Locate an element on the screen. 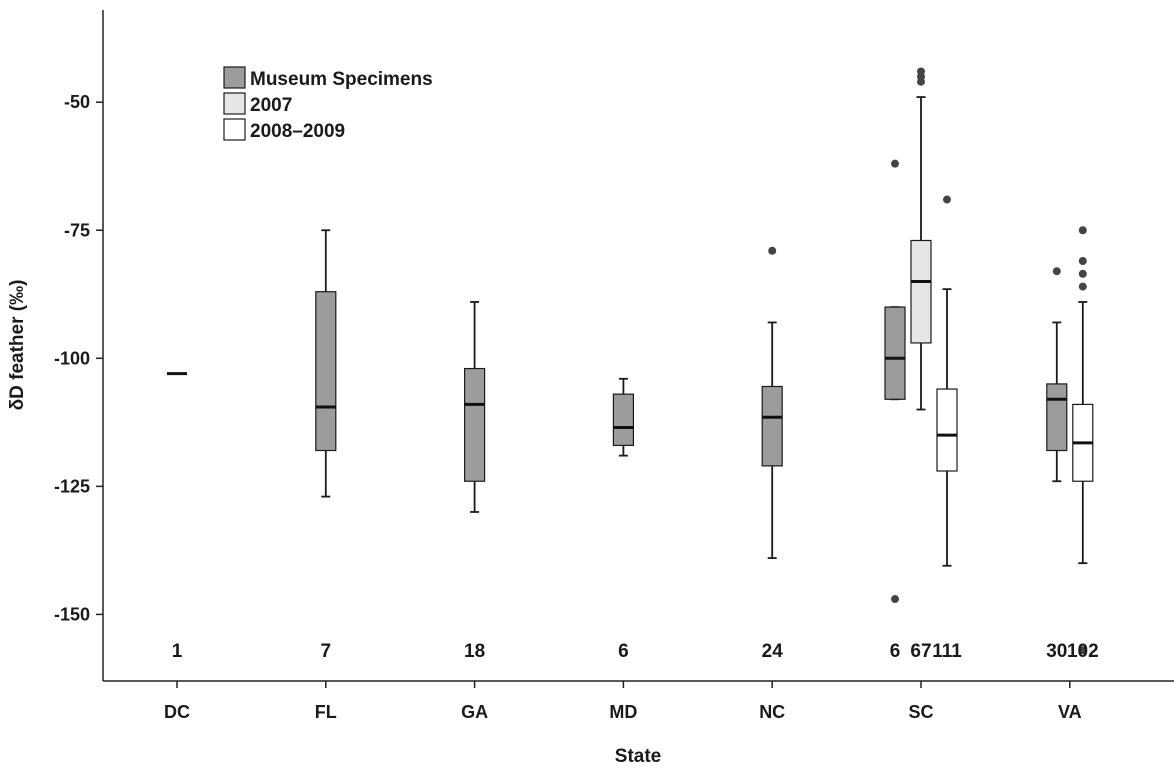 Image resolution: width=1174 pixels, height=768 pixels. legend-item: Museum Specimens is located at coordinates (328, 78).